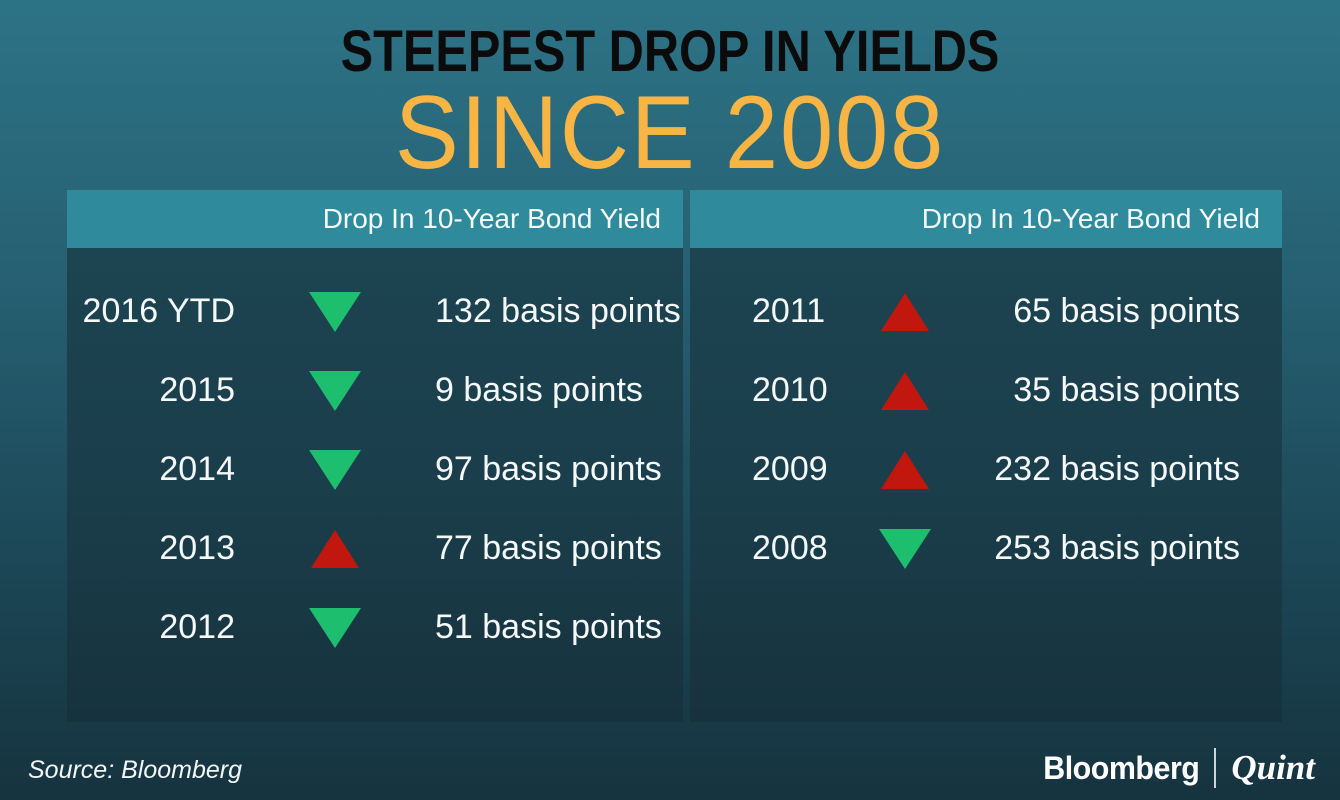 The width and height of the screenshot is (1340, 800). Describe the element at coordinates (1117, 469) in the screenshot. I see `basis-points-value: 232 basis points` at that location.